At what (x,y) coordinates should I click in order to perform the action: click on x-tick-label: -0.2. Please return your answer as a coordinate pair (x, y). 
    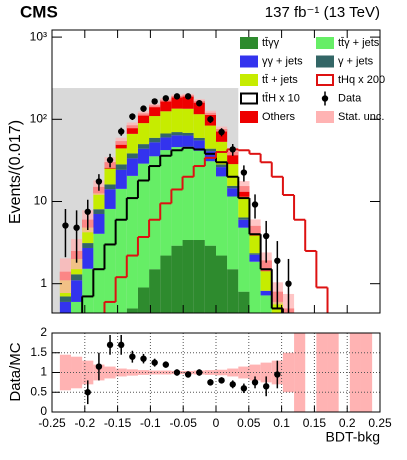
    Looking at the image, I should click on (84, 423).